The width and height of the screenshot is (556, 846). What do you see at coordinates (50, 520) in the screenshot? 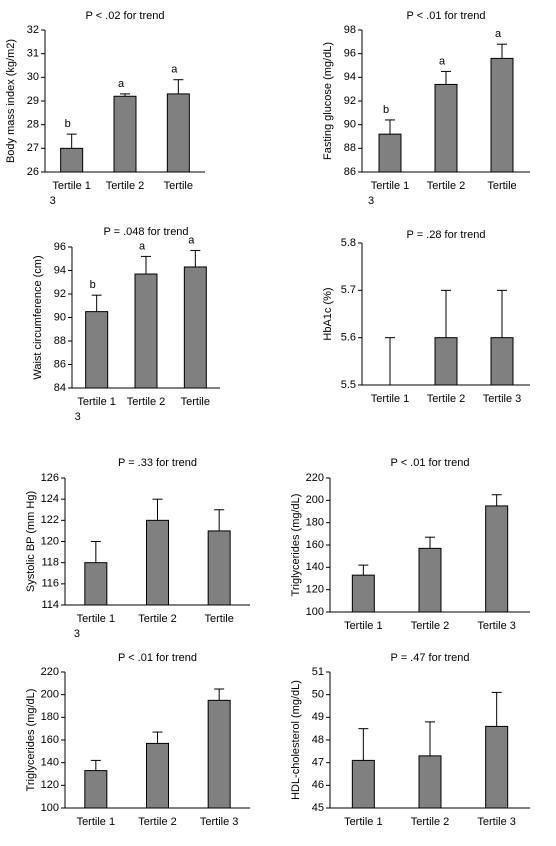
I see `y-tick-label: 122` at bounding box center [50, 520].